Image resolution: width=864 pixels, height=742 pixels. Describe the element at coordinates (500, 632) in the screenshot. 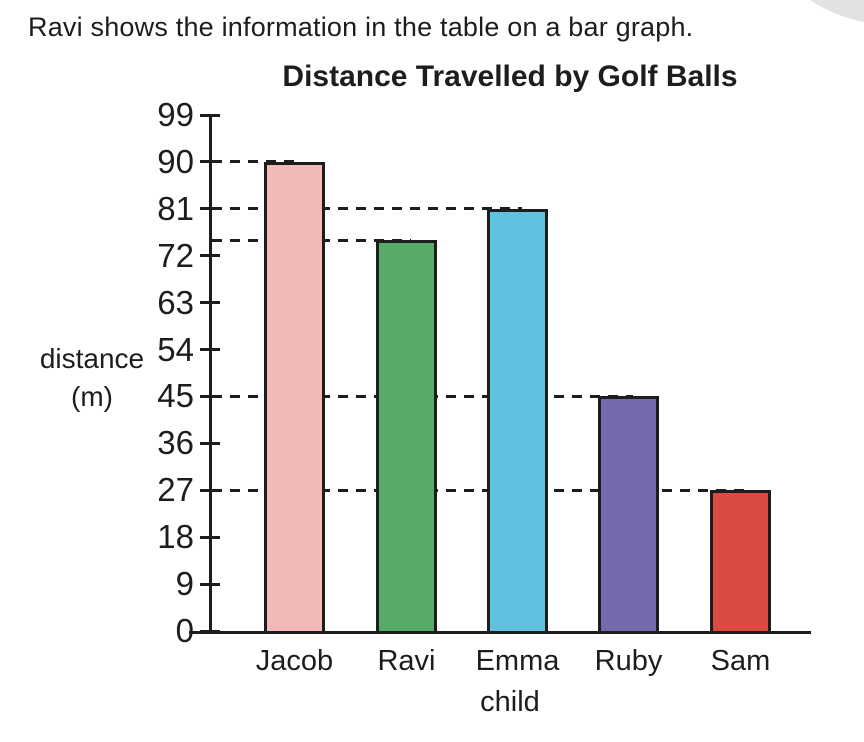

I see `x-axis-line` at that location.